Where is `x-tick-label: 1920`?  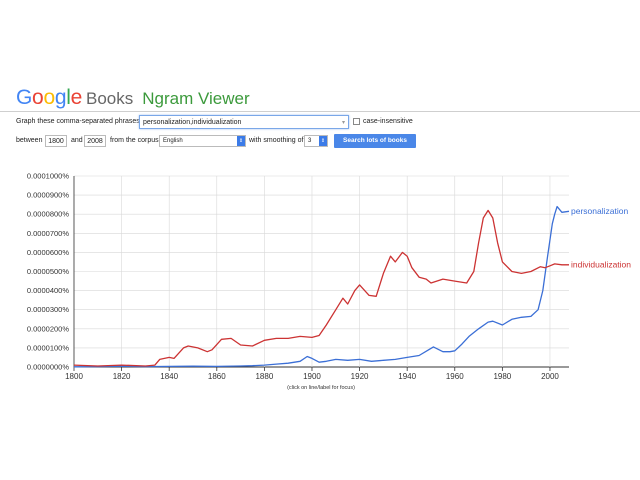 x-tick-label: 1920 is located at coordinates (360, 376).